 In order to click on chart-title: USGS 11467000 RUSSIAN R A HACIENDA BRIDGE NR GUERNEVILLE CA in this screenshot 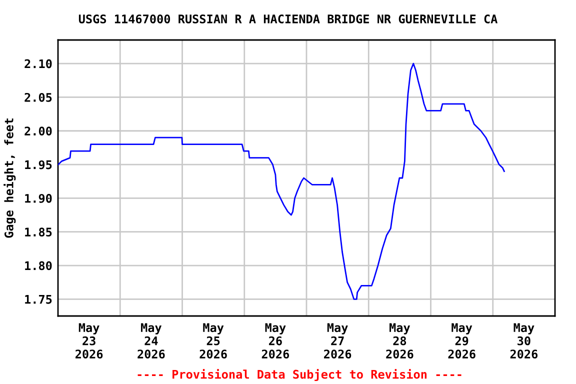, I will do `click(288, 19)`.